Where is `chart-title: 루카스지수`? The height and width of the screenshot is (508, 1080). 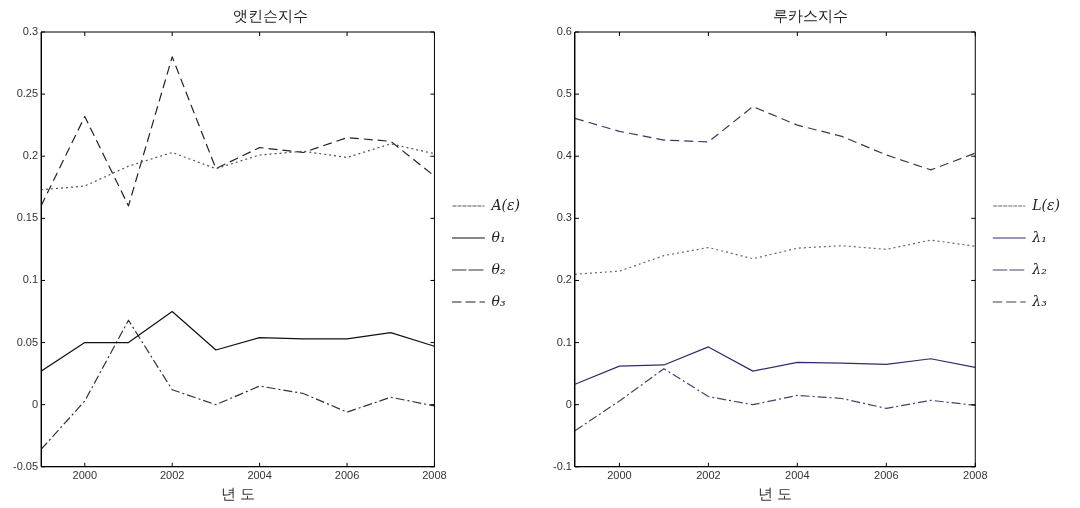 chart-title: 루카스지수 is located at coordinates (810, 15).